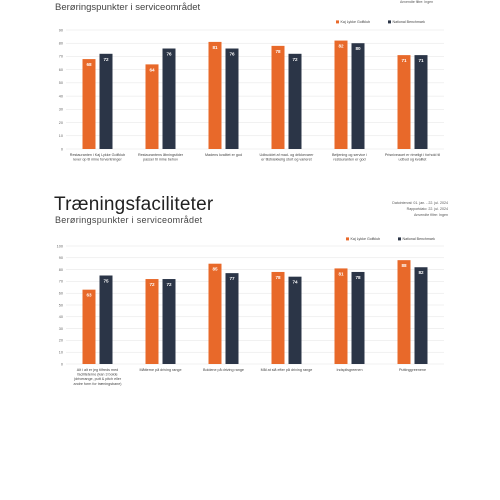  I want to click on y-tick-label: 100, so click(60, 246).